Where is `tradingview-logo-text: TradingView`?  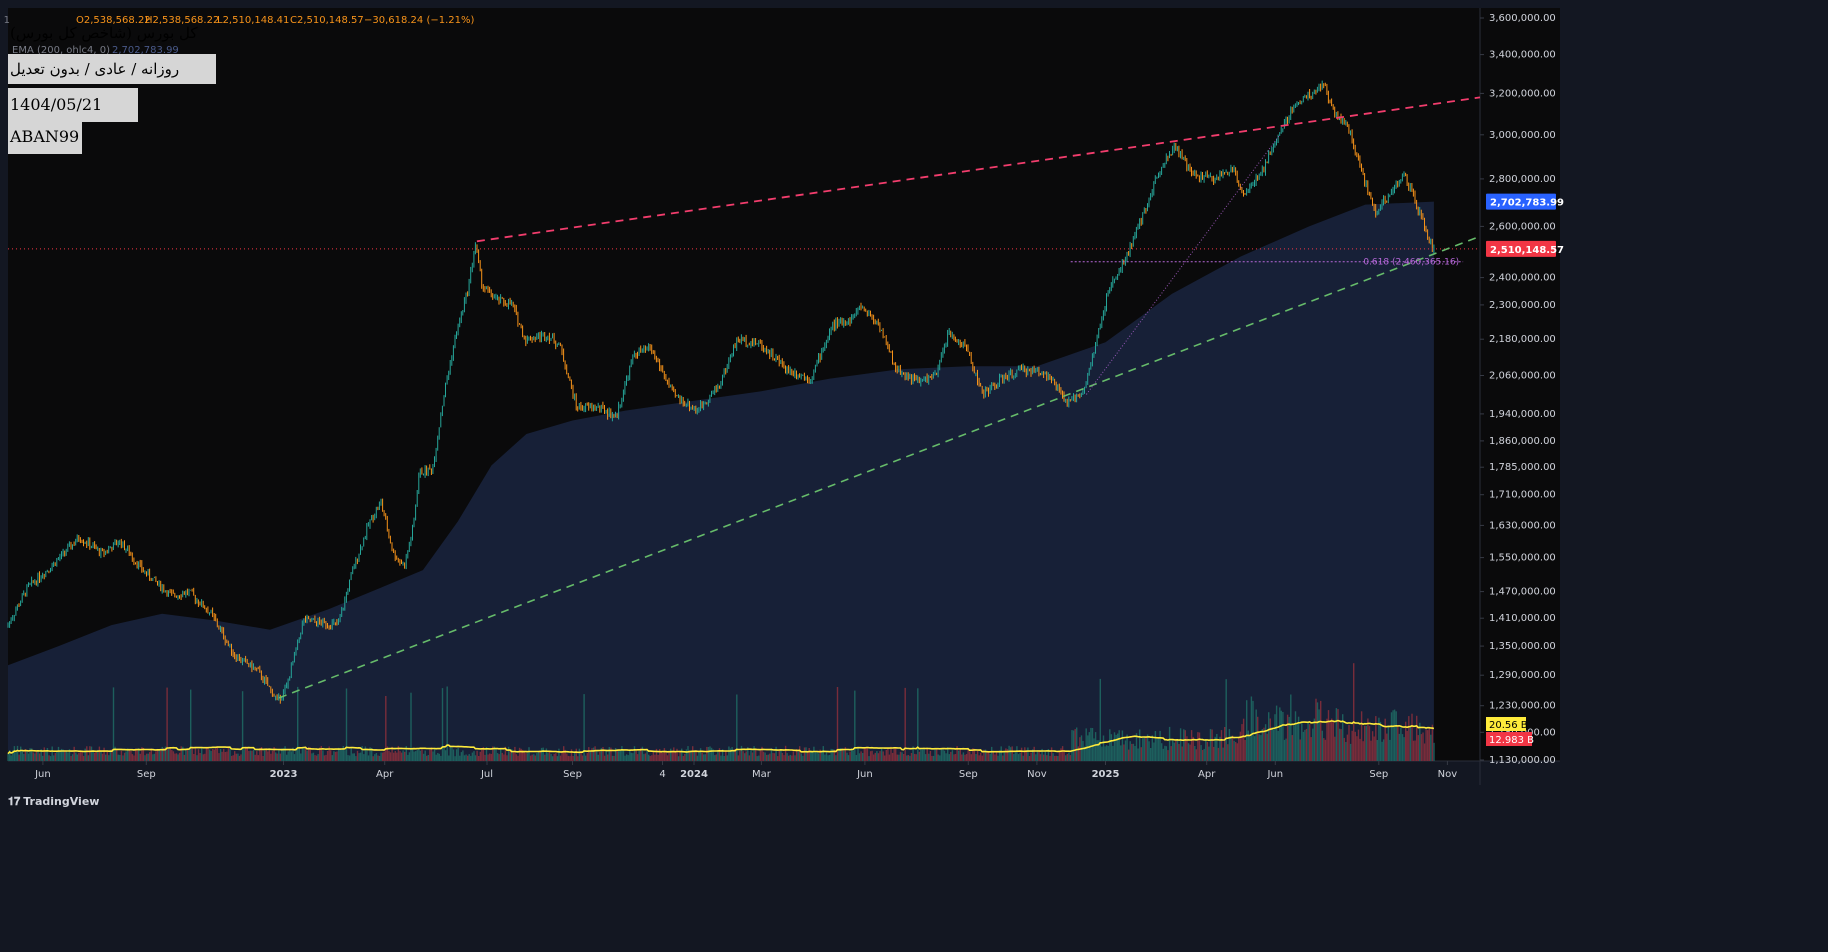 tradingview-logo-text: TradingView is located at coordinates (61, 801).